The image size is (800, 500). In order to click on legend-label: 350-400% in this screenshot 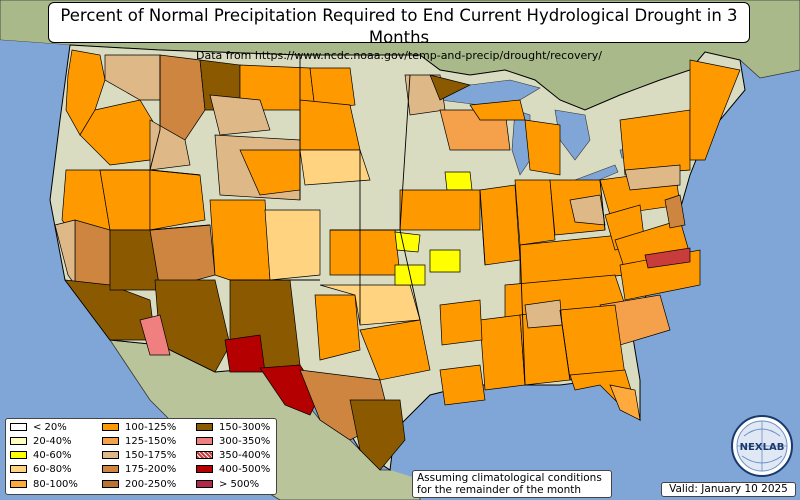, I will do `click(245, 455)`.